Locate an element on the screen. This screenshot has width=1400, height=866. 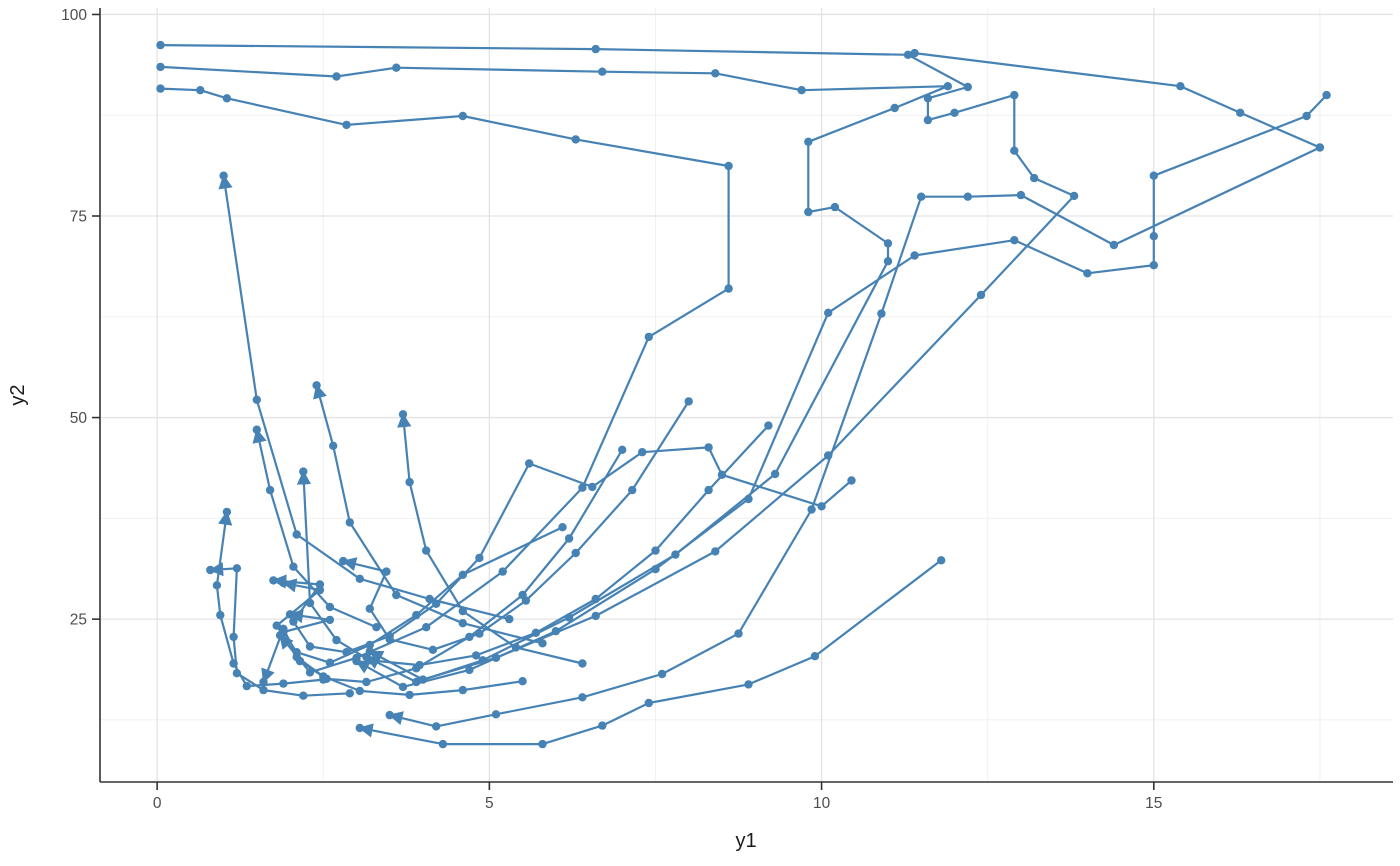
x-tick-label: 5 is located at coordinates (489, 803).